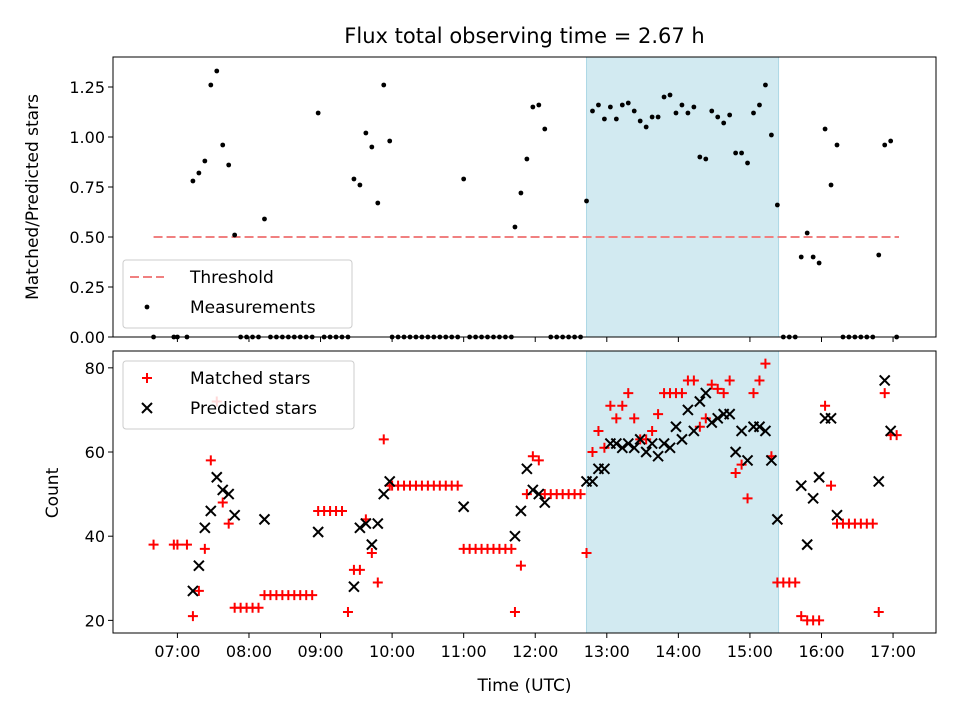 The height and width of the screenshot is (724, 960). What do you see at coordinates (33, 197) in the screenshot?
I see `ratio-y-axis-label: Matched/Predicted stars` at bounding box center [33, 197].